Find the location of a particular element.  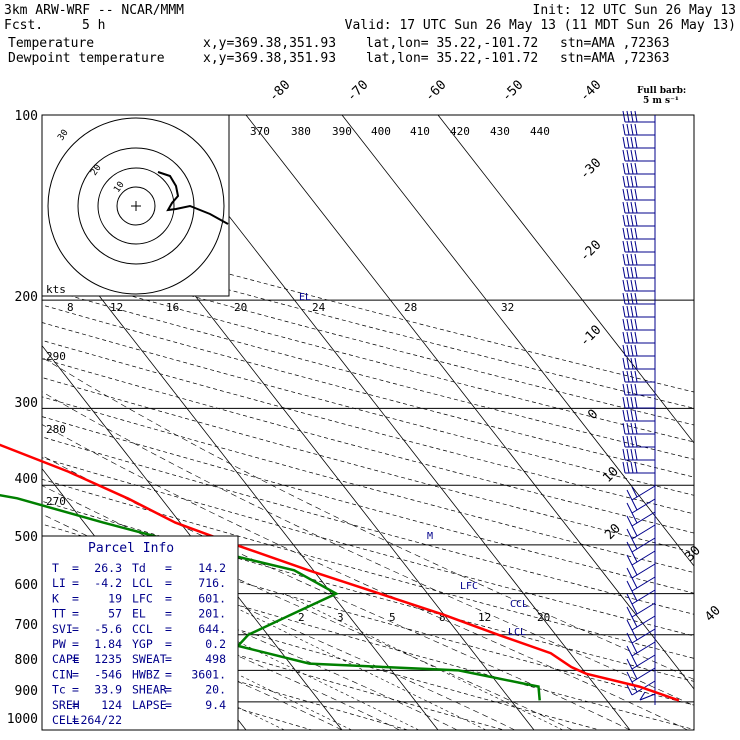

parcel-info-value: CAPE is located at coordinates (66, 659).